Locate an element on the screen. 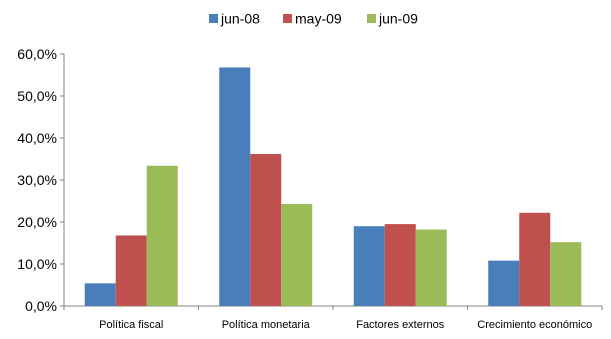 The height and width of the screenshot is (339, 611). x-tick-label: Política monetaria is located at coordinates (266, 325).